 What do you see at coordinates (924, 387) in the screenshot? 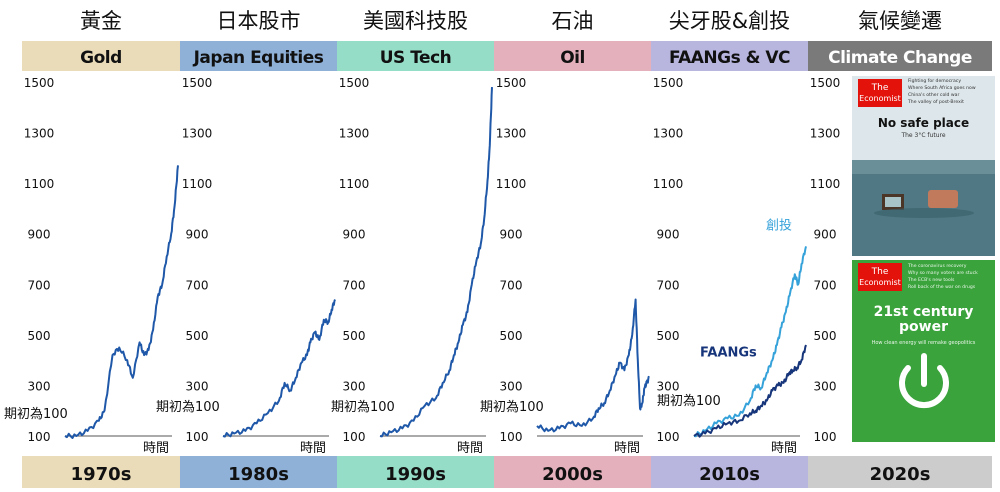
I see `power-icon` at bounding box center [924, 387].